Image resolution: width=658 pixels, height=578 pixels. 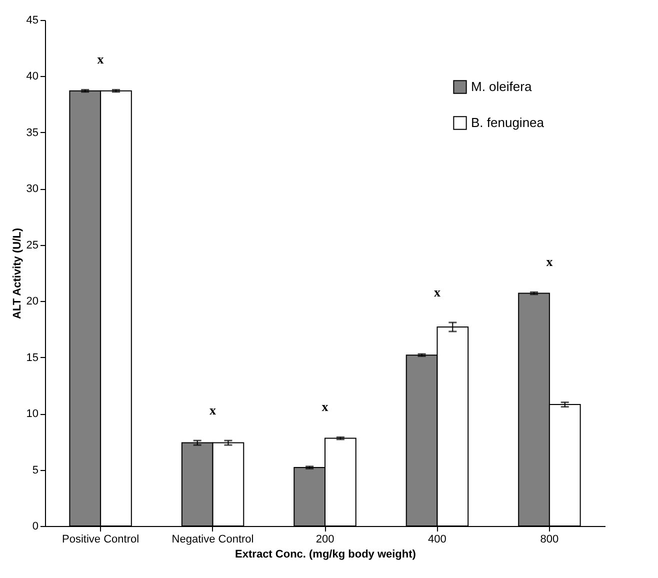 I want to click on x-tick-label: Negative Control, so click(x=213, y=540).